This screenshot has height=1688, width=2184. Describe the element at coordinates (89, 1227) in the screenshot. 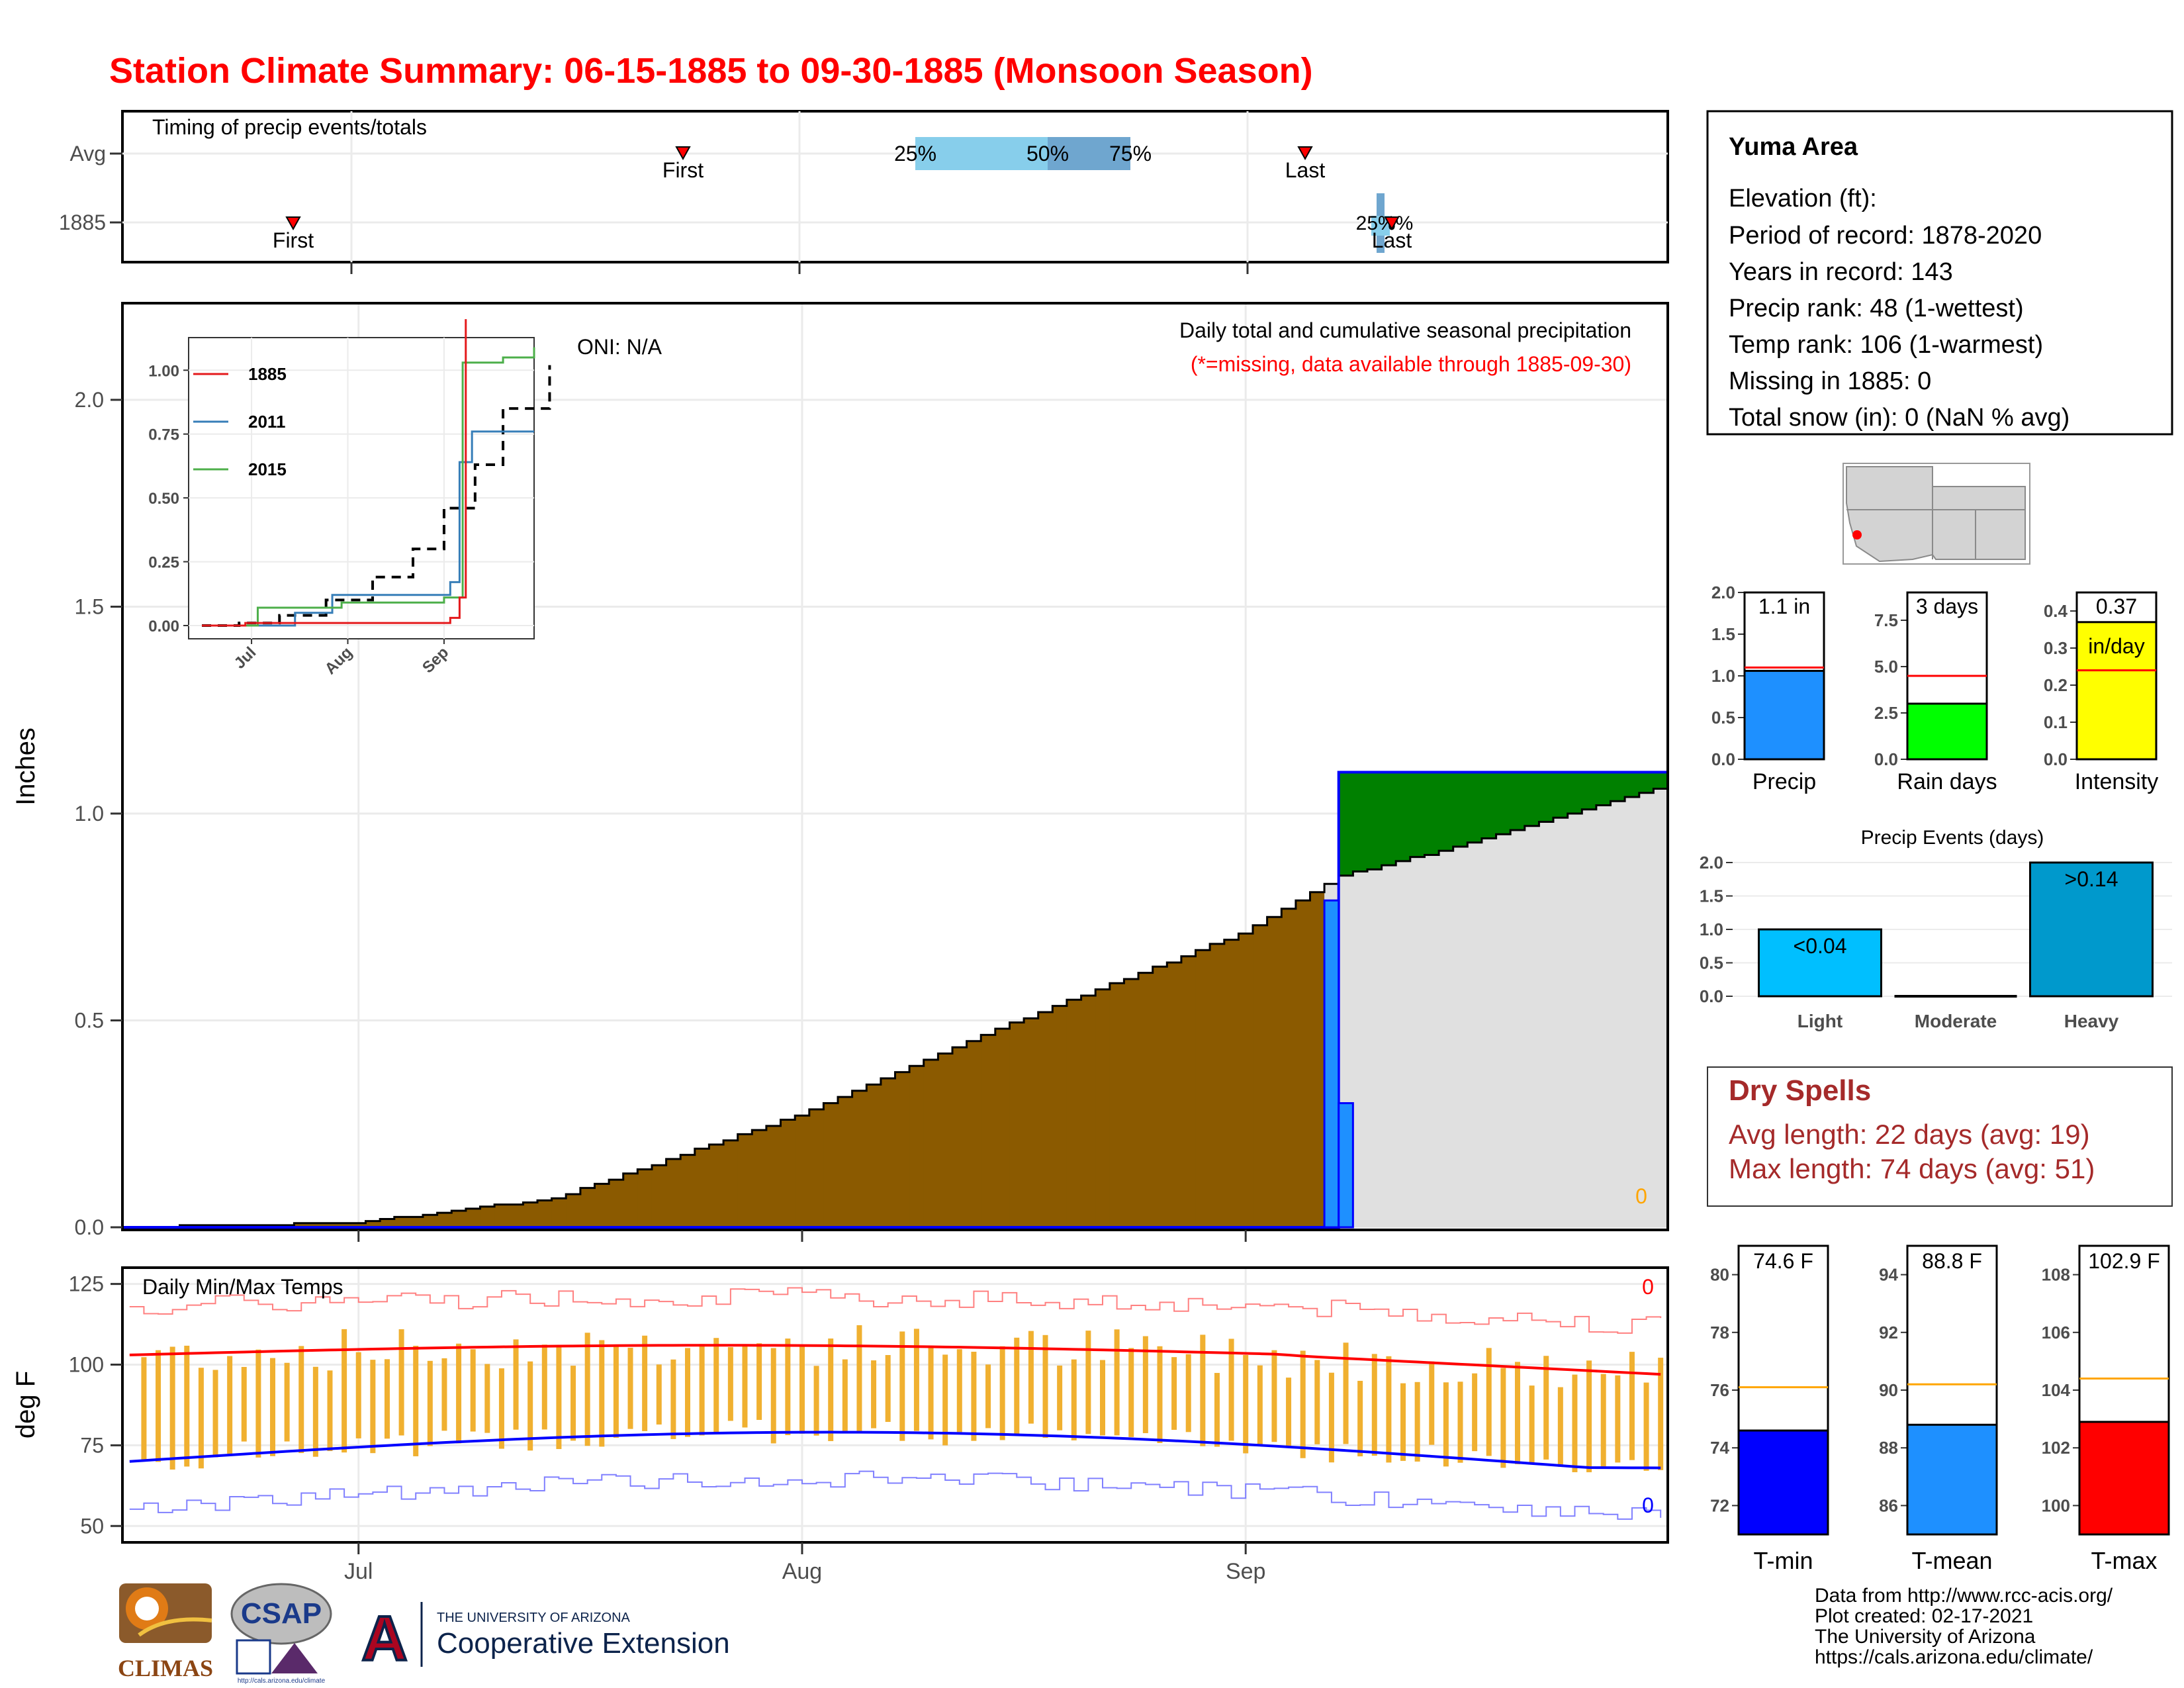

I see `precip-y-tick-label: 0.0` at that location.